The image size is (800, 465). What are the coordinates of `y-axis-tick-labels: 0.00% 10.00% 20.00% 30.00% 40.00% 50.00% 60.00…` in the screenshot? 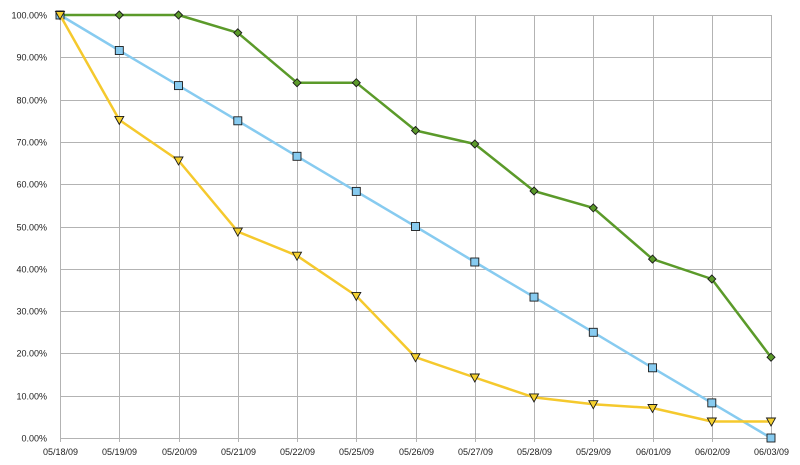 It's located at (29, 227).